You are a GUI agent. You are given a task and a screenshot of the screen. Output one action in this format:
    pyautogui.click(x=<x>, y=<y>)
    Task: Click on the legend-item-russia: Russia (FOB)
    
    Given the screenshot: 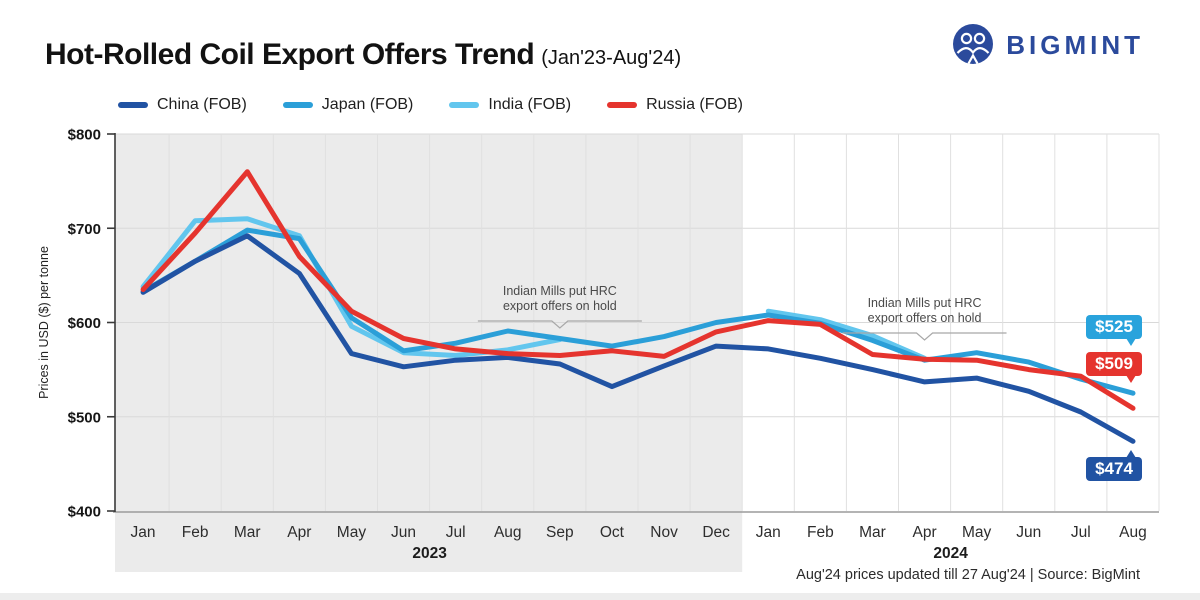 What is the action you would take?
    pyautogui.click(x=675, y=105)
    